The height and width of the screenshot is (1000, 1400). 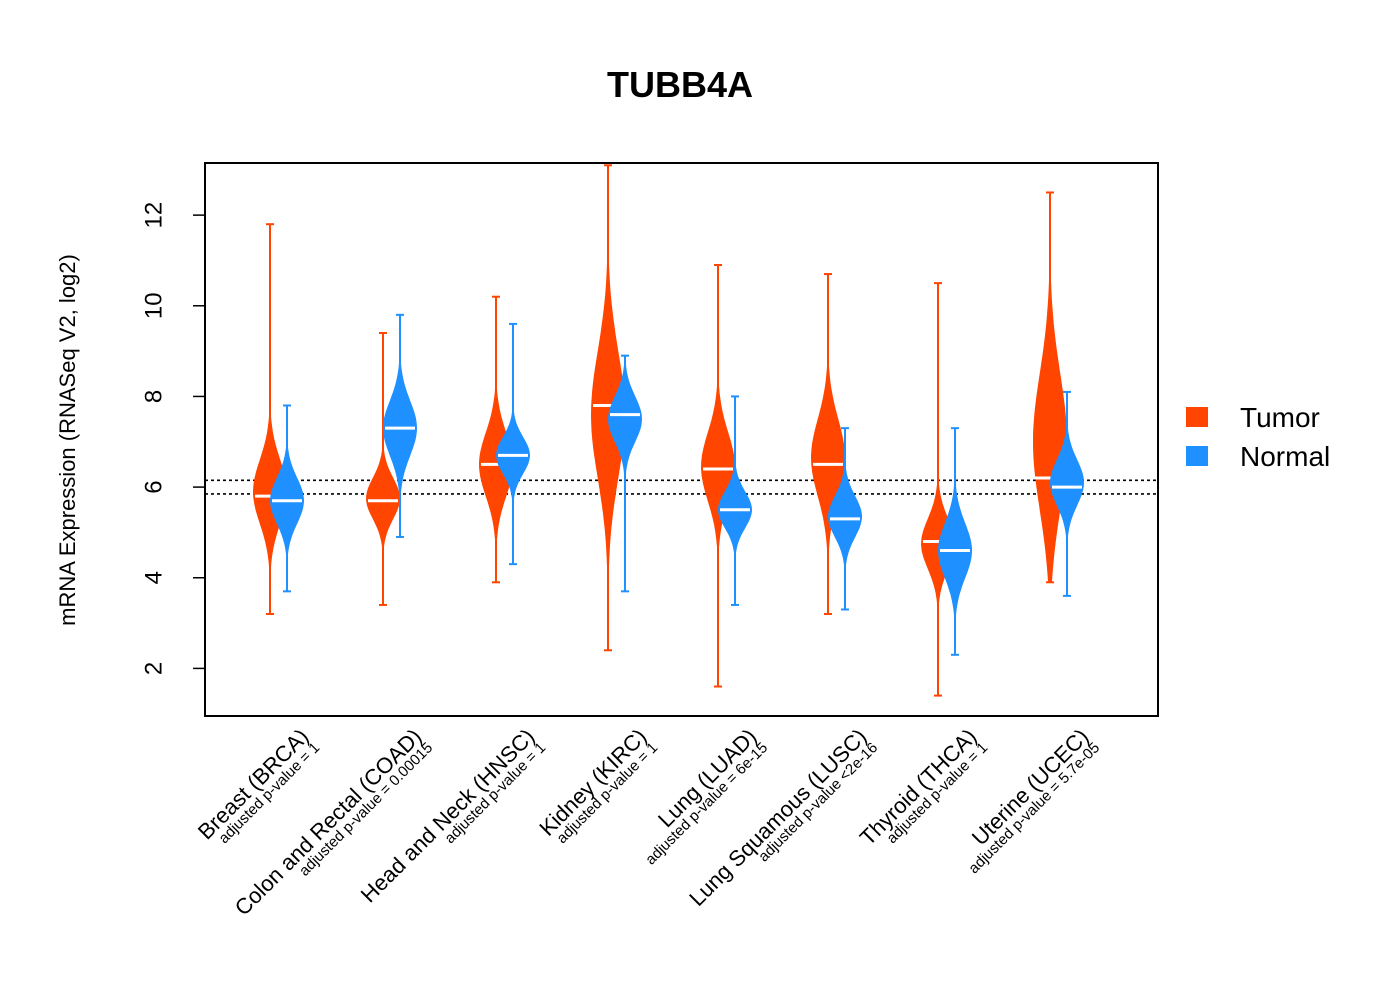 What do you see at coordinates (680, 84) in the screenshot?
I see `chart-title: TUBB4A` at bounding box center [680, 84].